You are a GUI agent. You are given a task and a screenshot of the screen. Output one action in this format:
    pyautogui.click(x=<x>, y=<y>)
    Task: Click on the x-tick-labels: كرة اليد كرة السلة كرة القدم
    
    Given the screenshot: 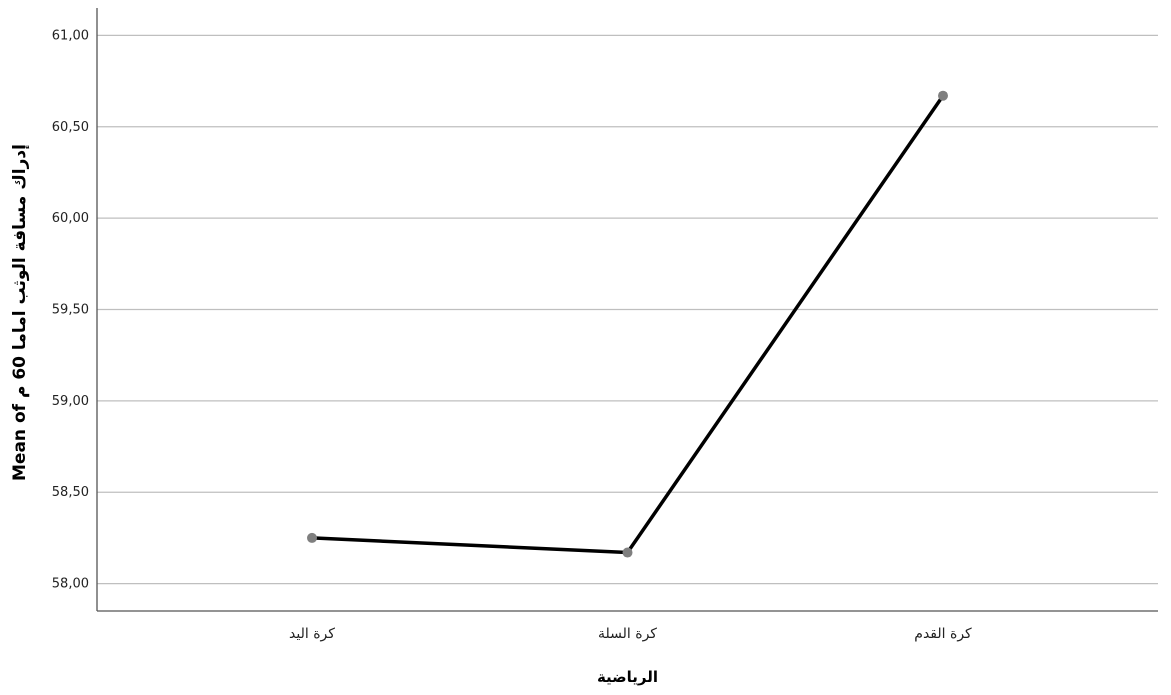 What is the action you would take?
    pyautogui.click(x=630, y=634)
    